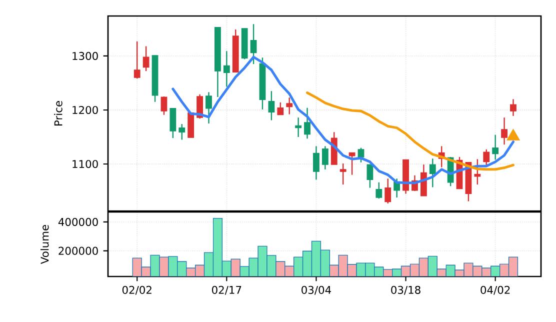  Describe the element at coordinates (58, 113) in the screenshot. I see `y-axis-title: Price` at that location.